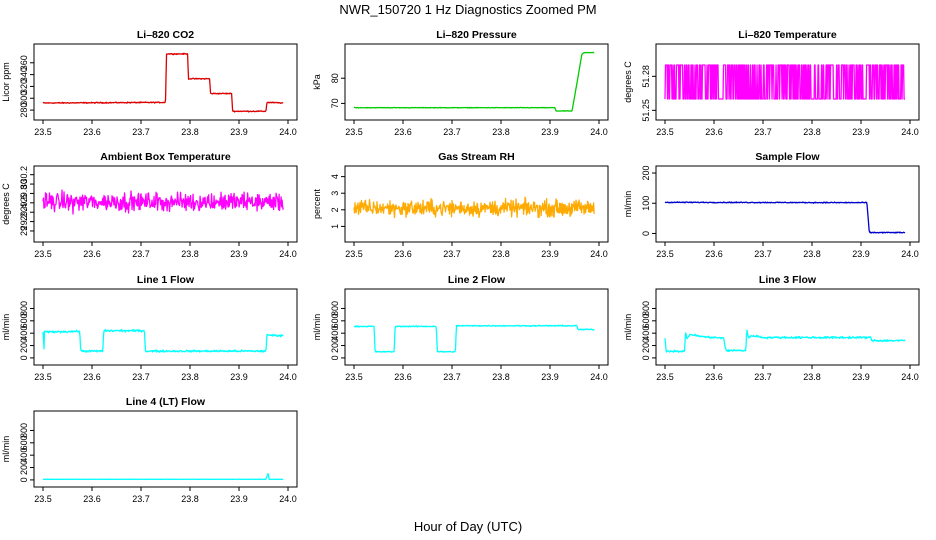 The image size is (936, 540). I want to click on panel-title: Line 4 (LT) Flow, so click(166, 402).